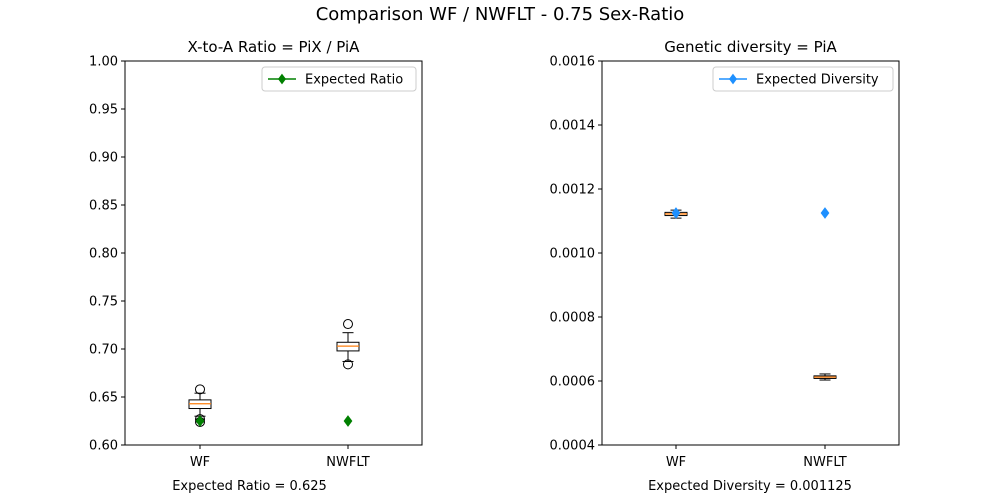 The width and height of the screenshot is (1000, 500). I want to click on legend-entry: Expected Ratio, so click(354, 80).